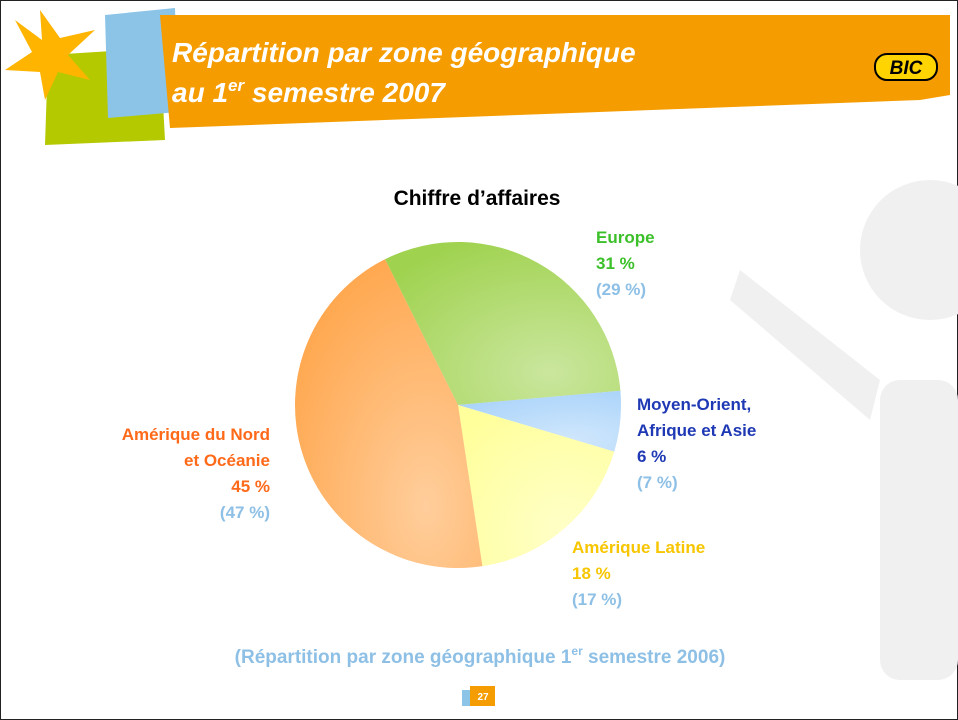  What do you see at coordinates (227, 460) in the screenshot?
I see `category-label: et Océanie` at bounding box center [227, 460].